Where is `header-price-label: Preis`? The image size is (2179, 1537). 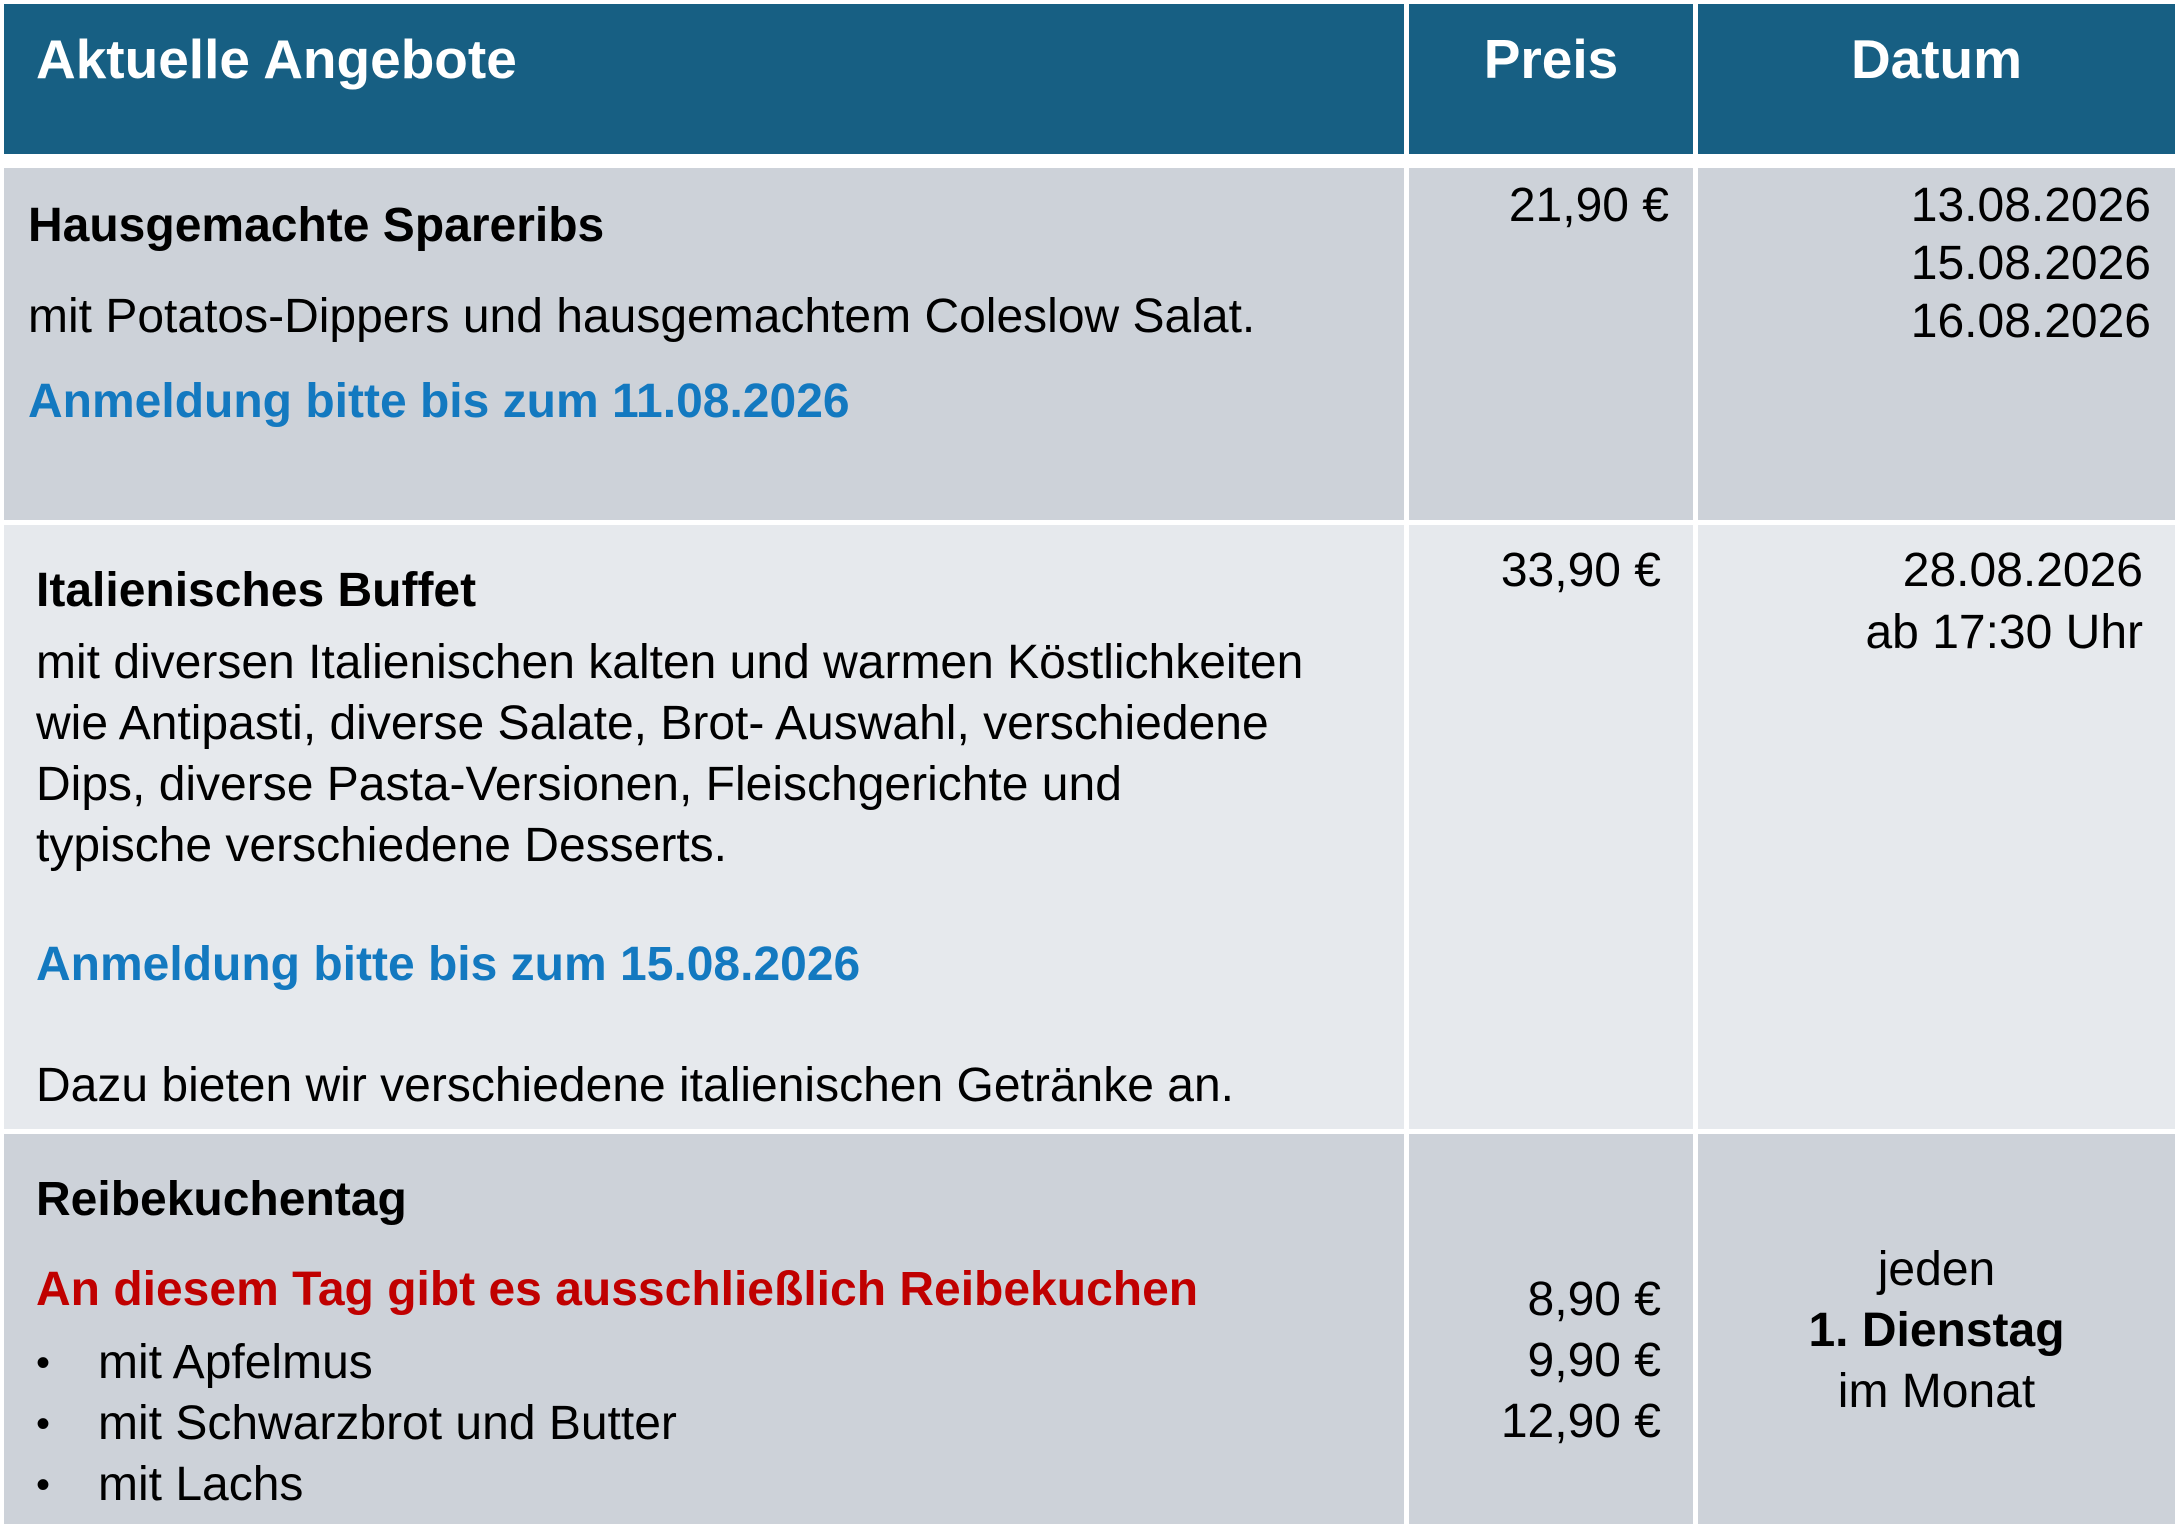 header-price-label: Preis is located at coordinates (1551, 59).